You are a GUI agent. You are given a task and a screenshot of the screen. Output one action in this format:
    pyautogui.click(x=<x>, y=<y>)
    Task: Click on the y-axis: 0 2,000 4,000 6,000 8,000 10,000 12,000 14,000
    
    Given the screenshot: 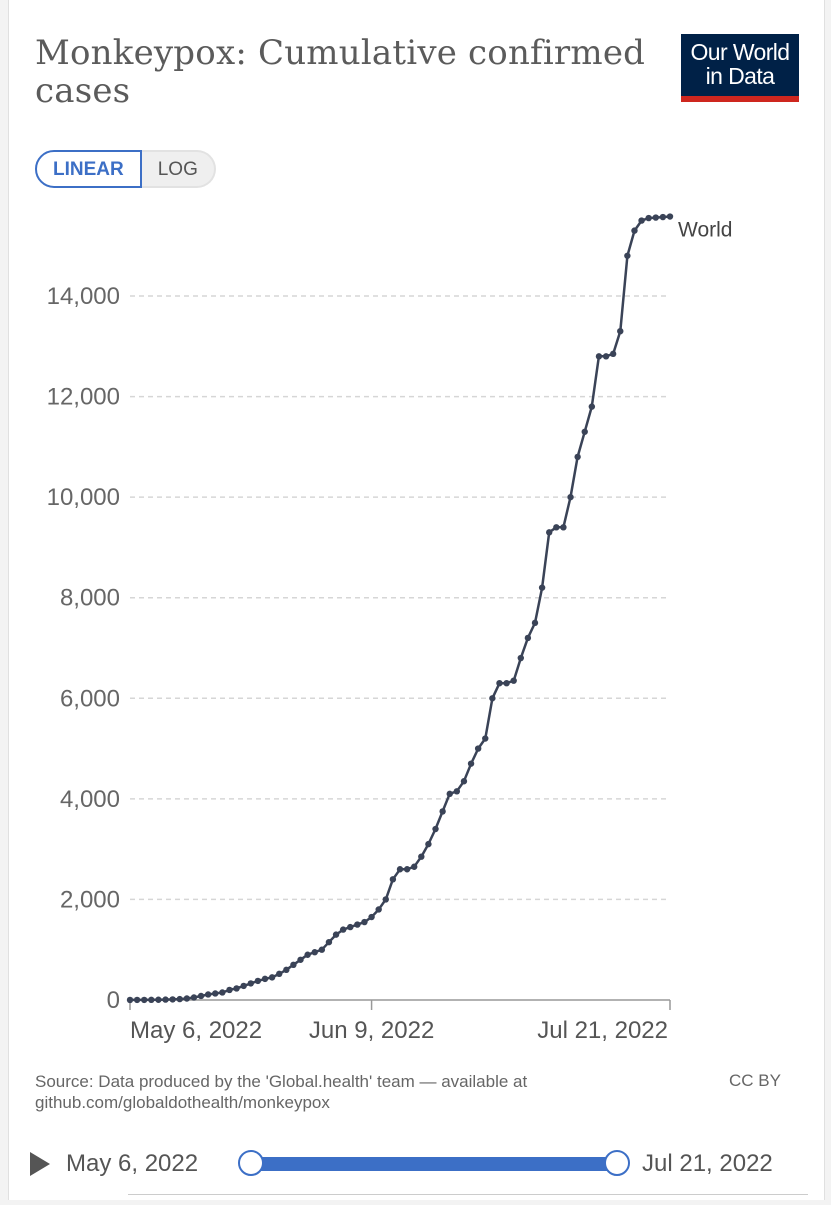 What is the action you would take?
    pyautogui.click(x=83, y=648)
    